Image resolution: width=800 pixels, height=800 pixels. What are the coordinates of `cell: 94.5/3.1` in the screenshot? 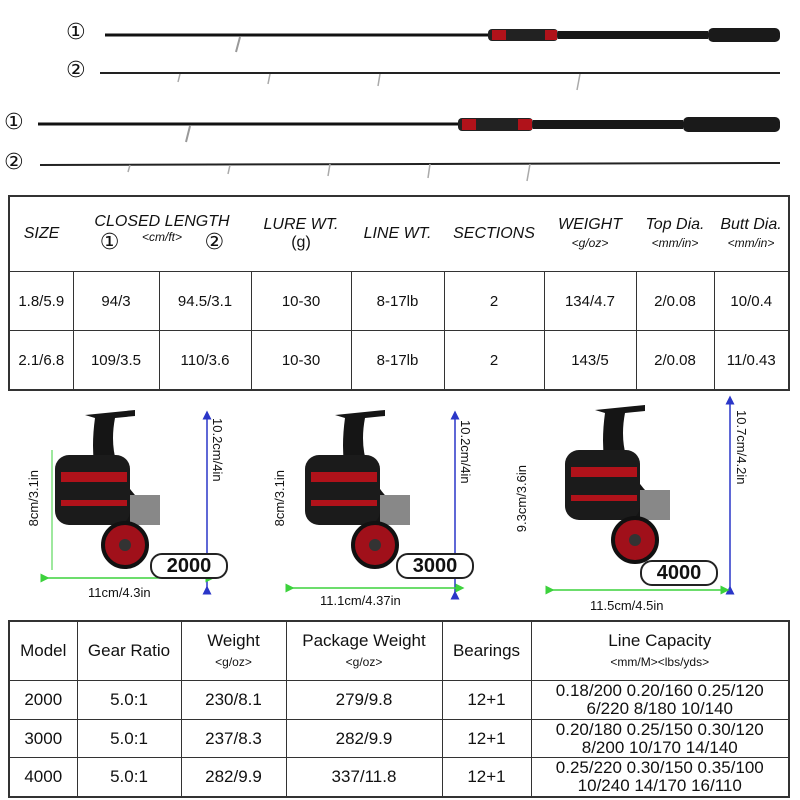 It's located at (205, 301).